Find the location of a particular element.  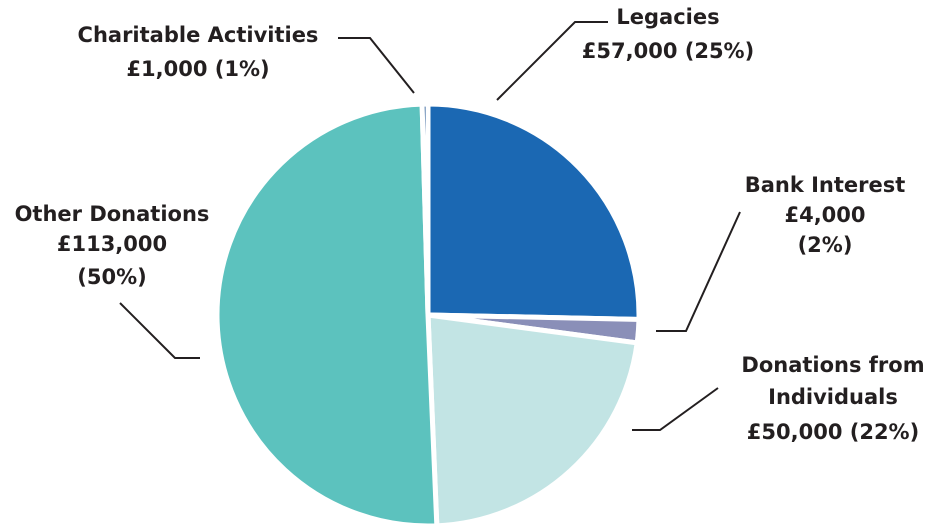

slice-label: Charitable Activities is located at coordinates (198, 35).